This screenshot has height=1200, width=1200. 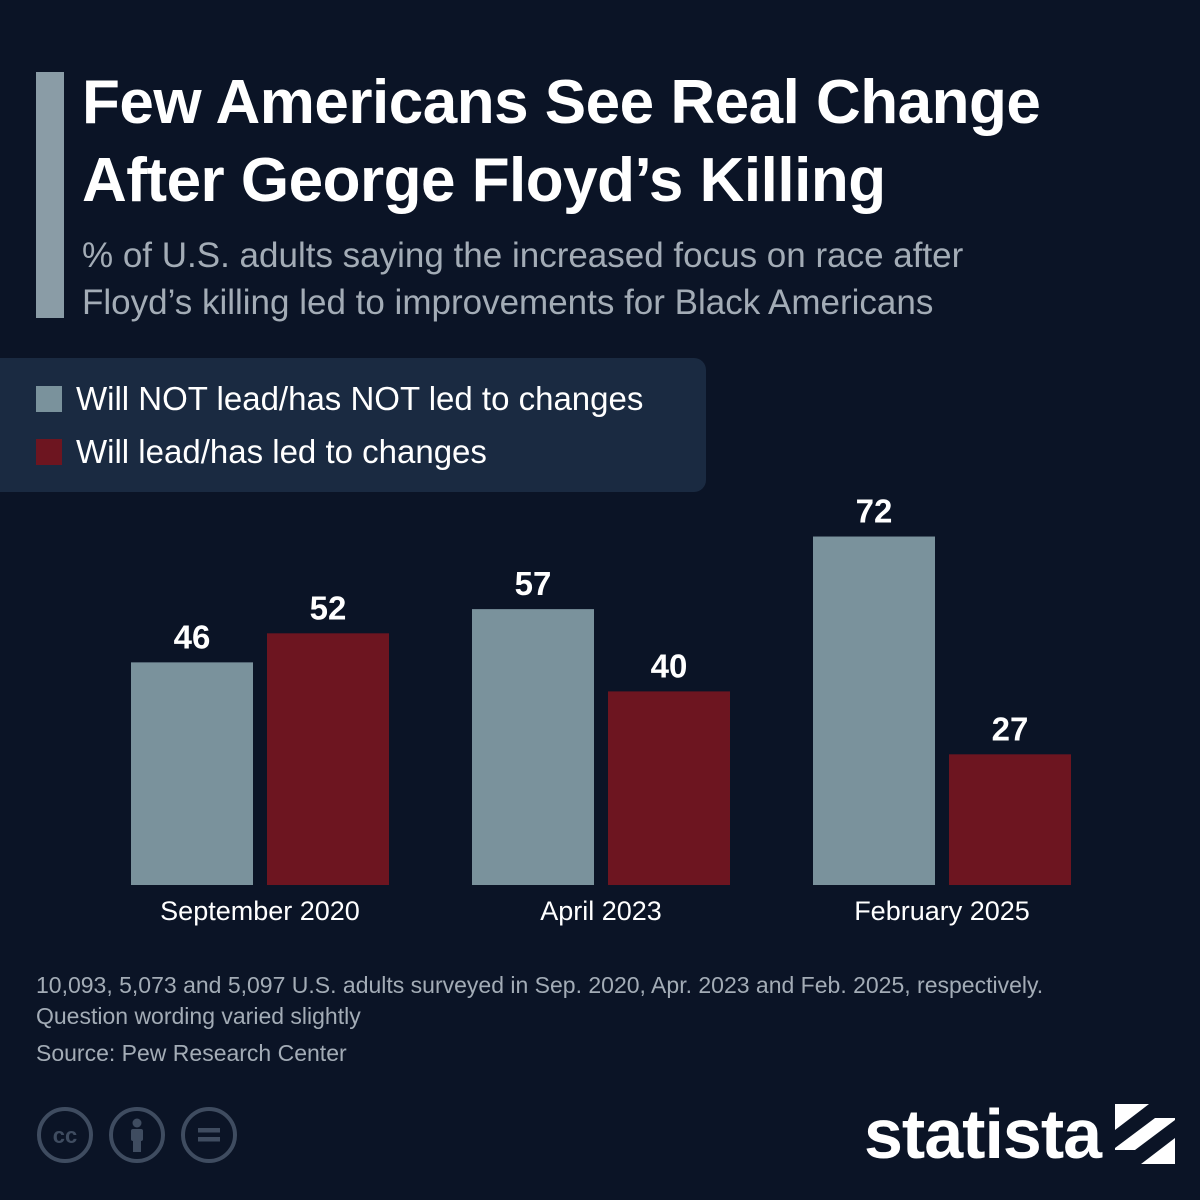 What do you see at coordinates (601, 911) in the screenshot?
I see `x-tick-label-2: April 2023` at bounding box center [601, 911].